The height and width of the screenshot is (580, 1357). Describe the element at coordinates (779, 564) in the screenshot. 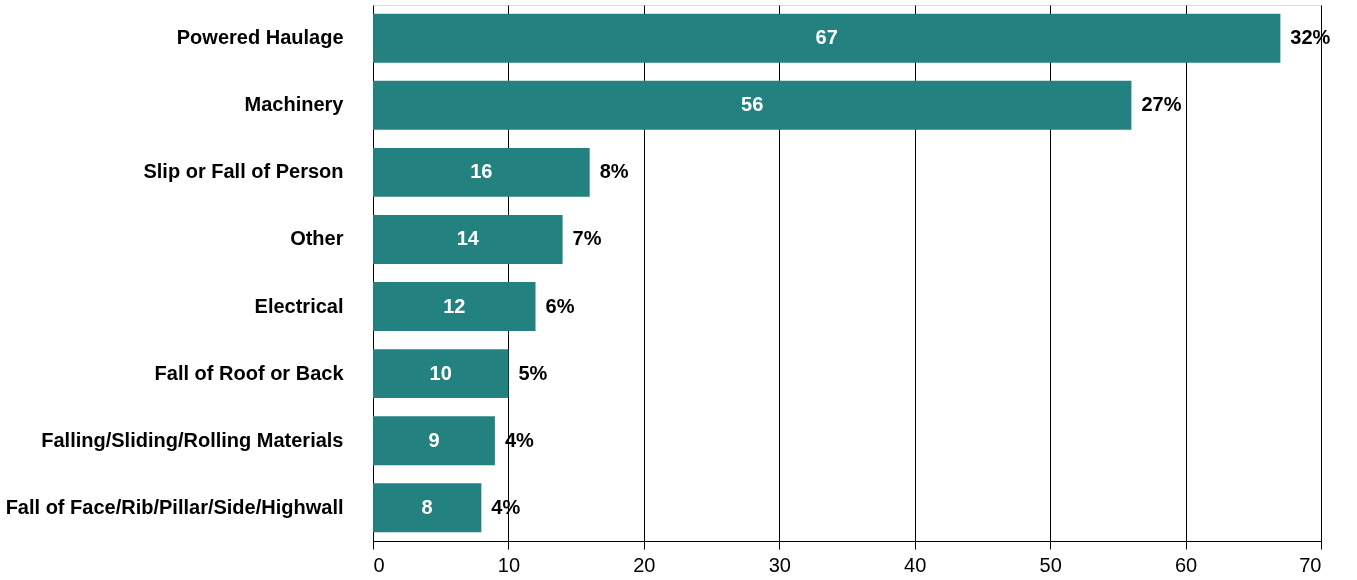

I see `x-tick-label: 30` at that location.